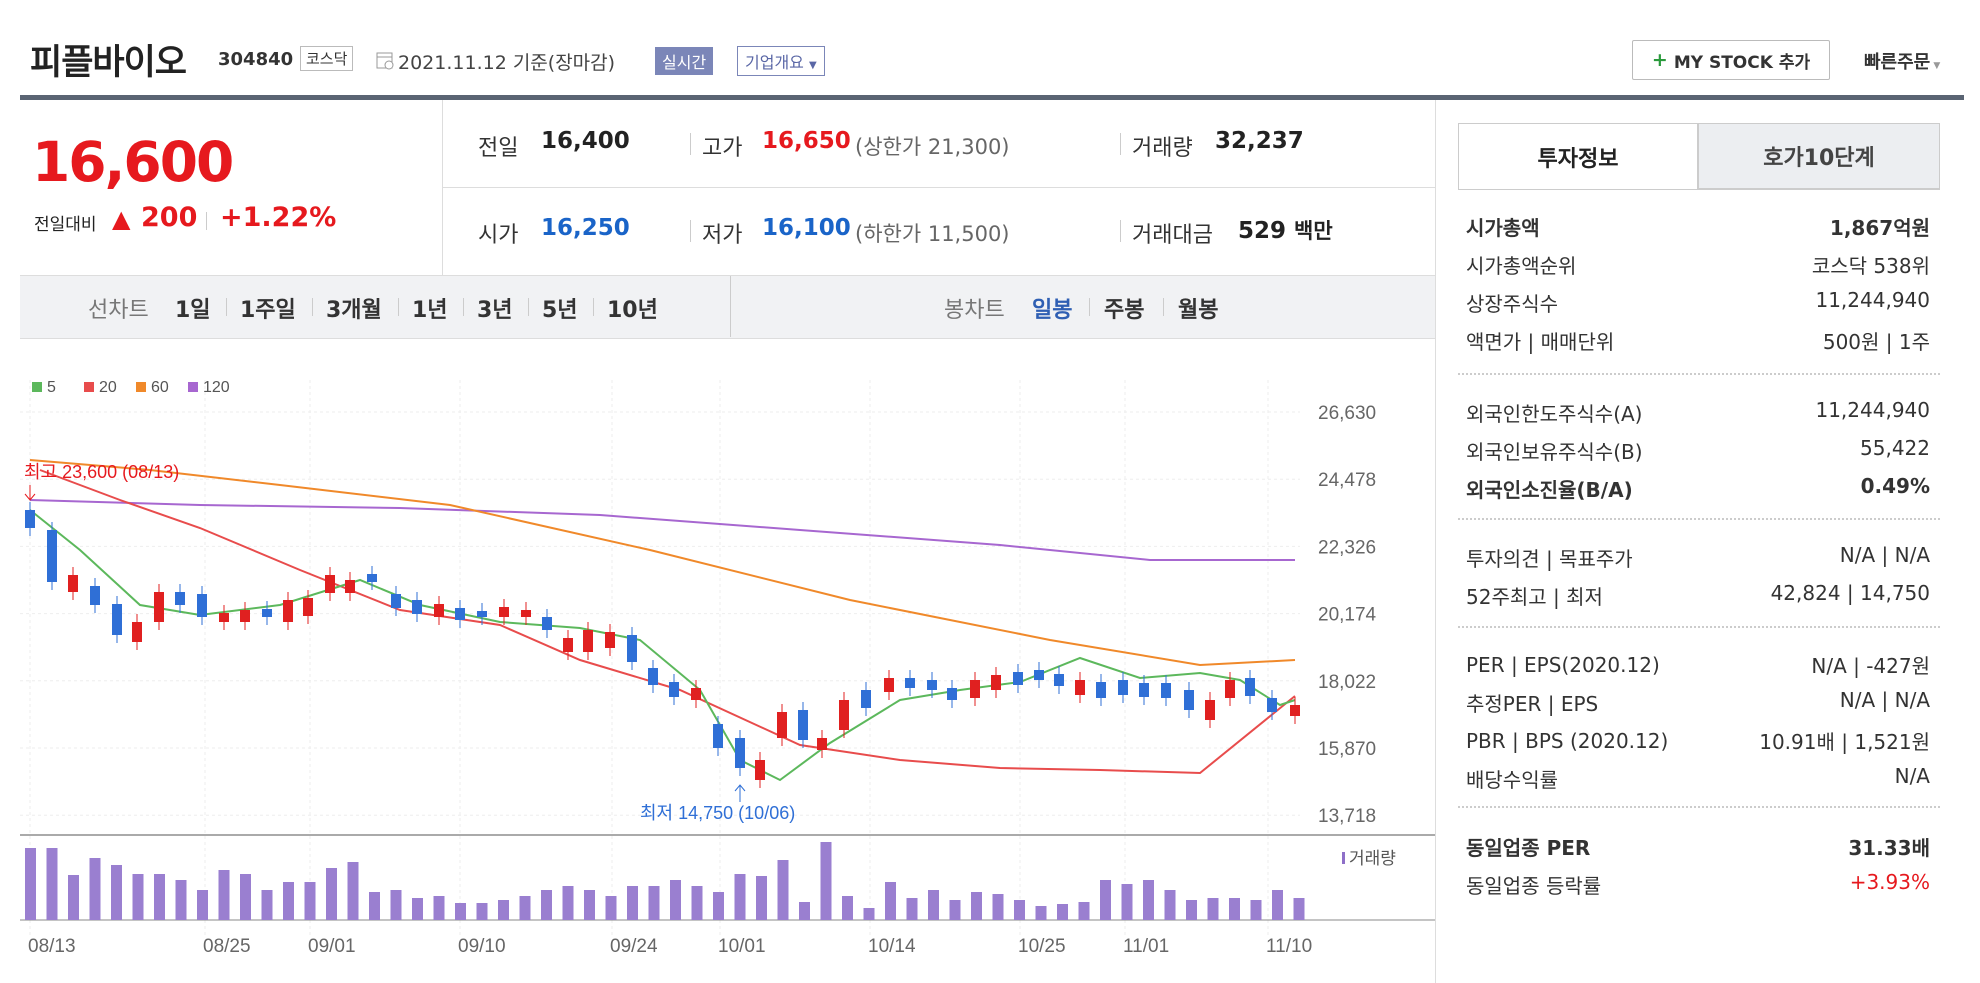 The image size is (1980, 983). Describe the element at coordinates (1052, 310) in the screenshot. I see `candle-daily: 일봉` at that location.